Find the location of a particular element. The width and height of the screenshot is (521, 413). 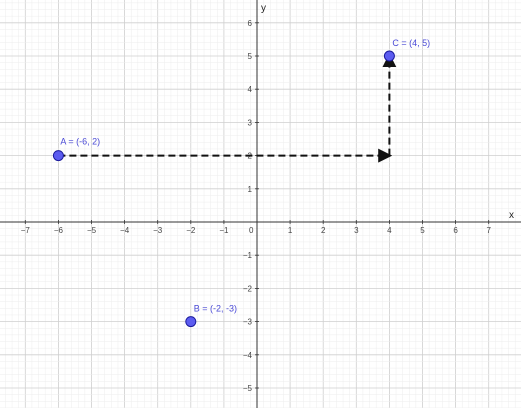

x-tick-label: 5 is located at coordinates (422, 230).